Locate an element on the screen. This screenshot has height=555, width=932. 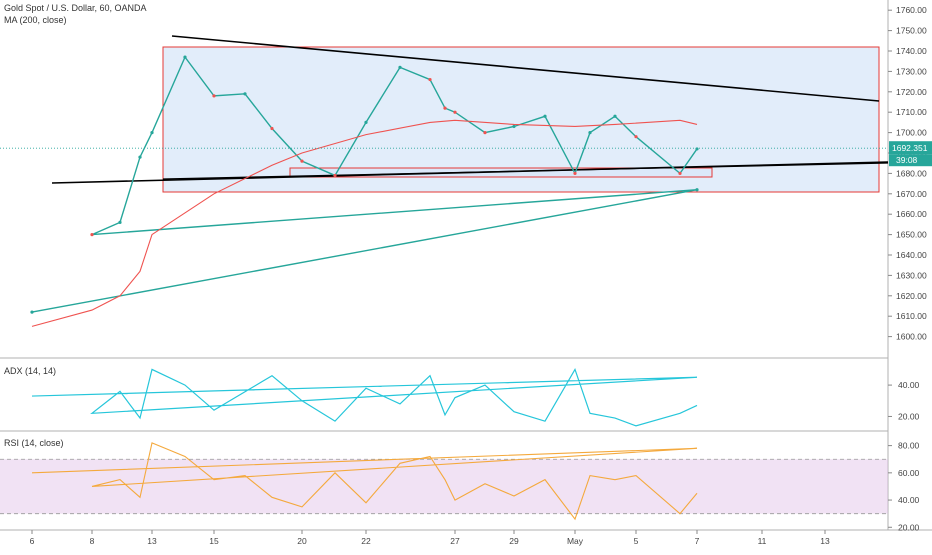
adx-line is located at coordinates (364, 397).